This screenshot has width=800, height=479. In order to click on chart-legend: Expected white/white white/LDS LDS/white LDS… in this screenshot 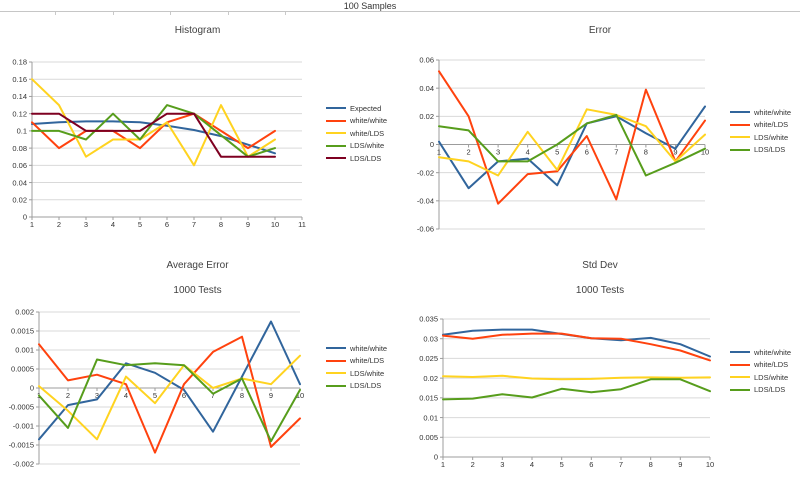, I will do `click(356, 133)`.